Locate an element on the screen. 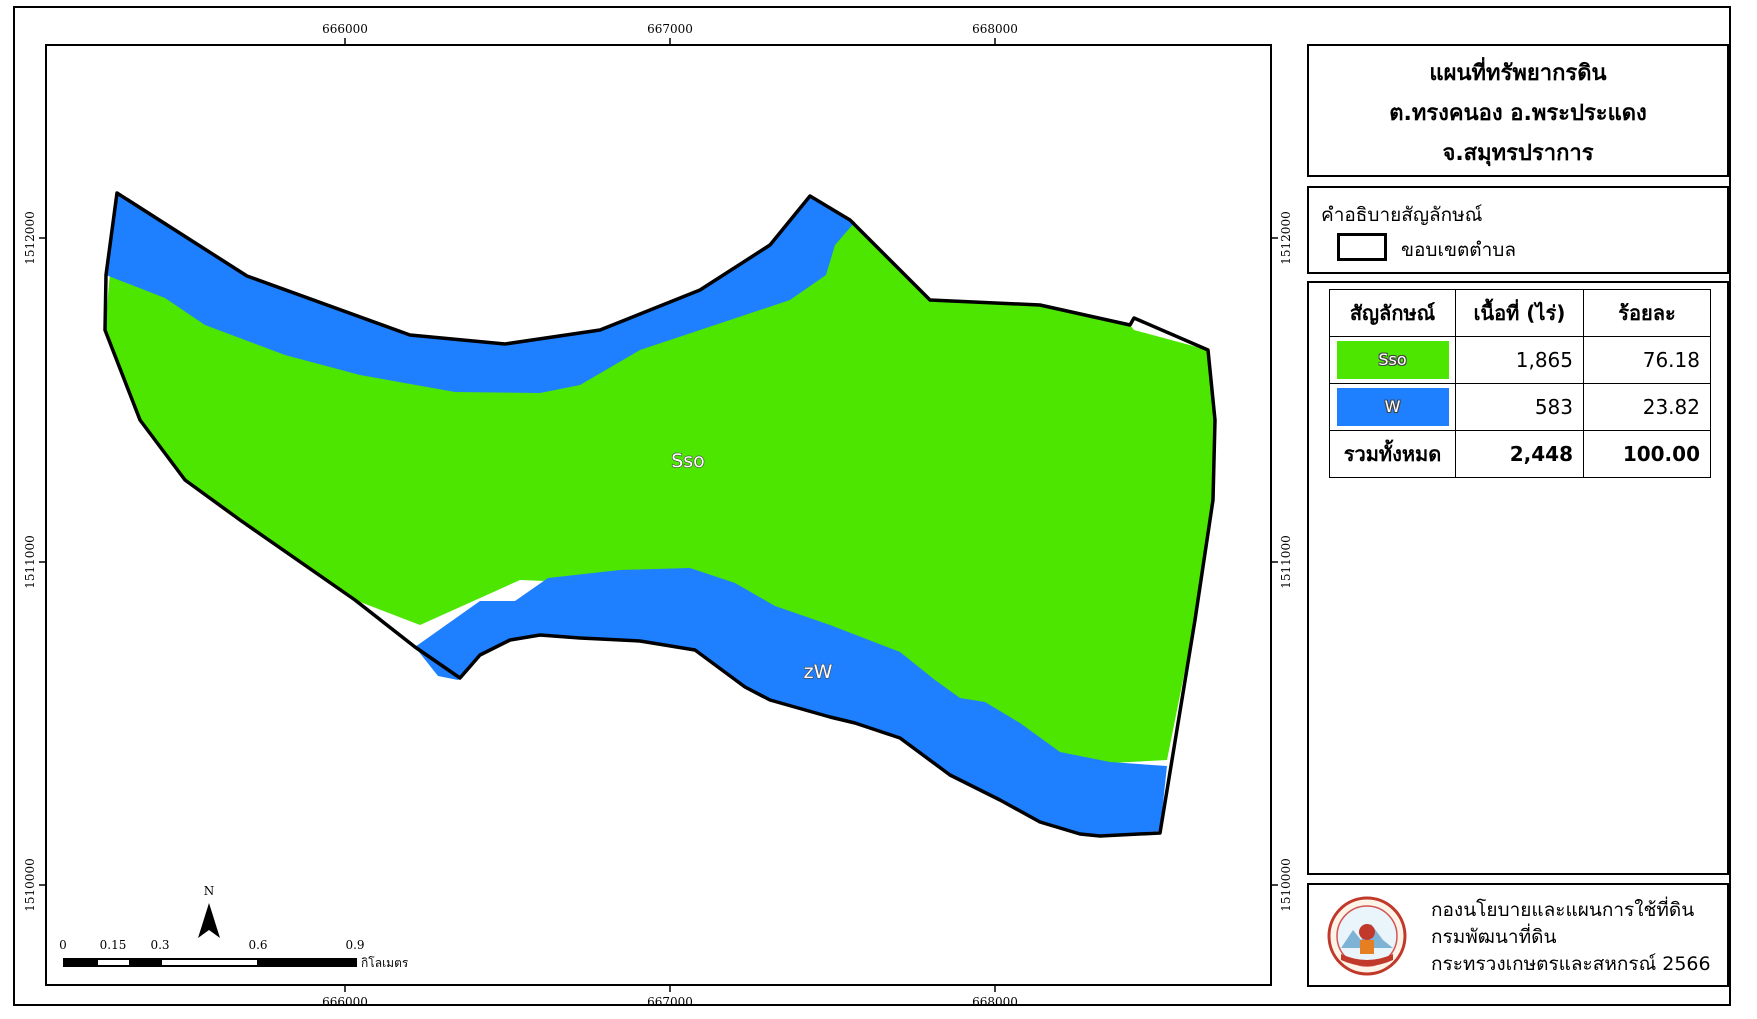 This screenshot has height=1019, width=1757. x-tick-bottom-666000: 666000 is located at coordinates (345, 1002).